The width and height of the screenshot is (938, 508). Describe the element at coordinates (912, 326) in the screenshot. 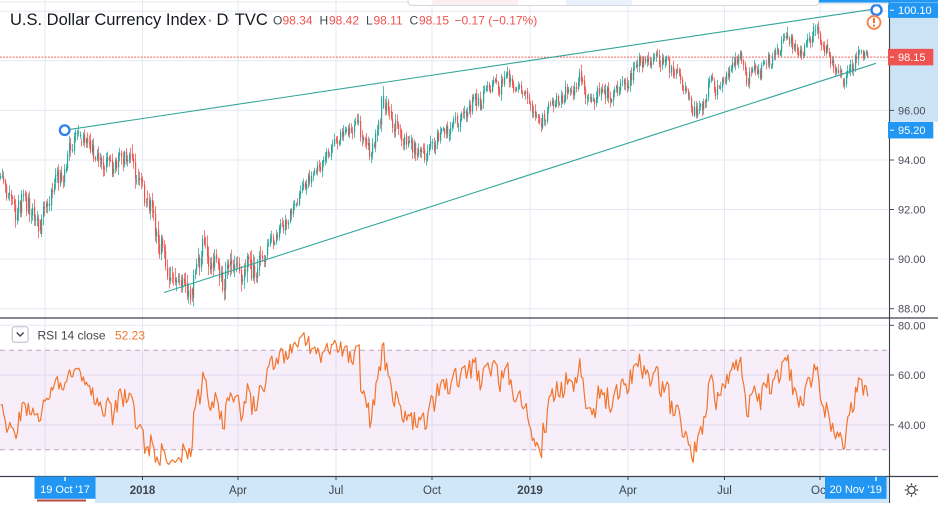

I see `svg-text: 80.00` at that location.